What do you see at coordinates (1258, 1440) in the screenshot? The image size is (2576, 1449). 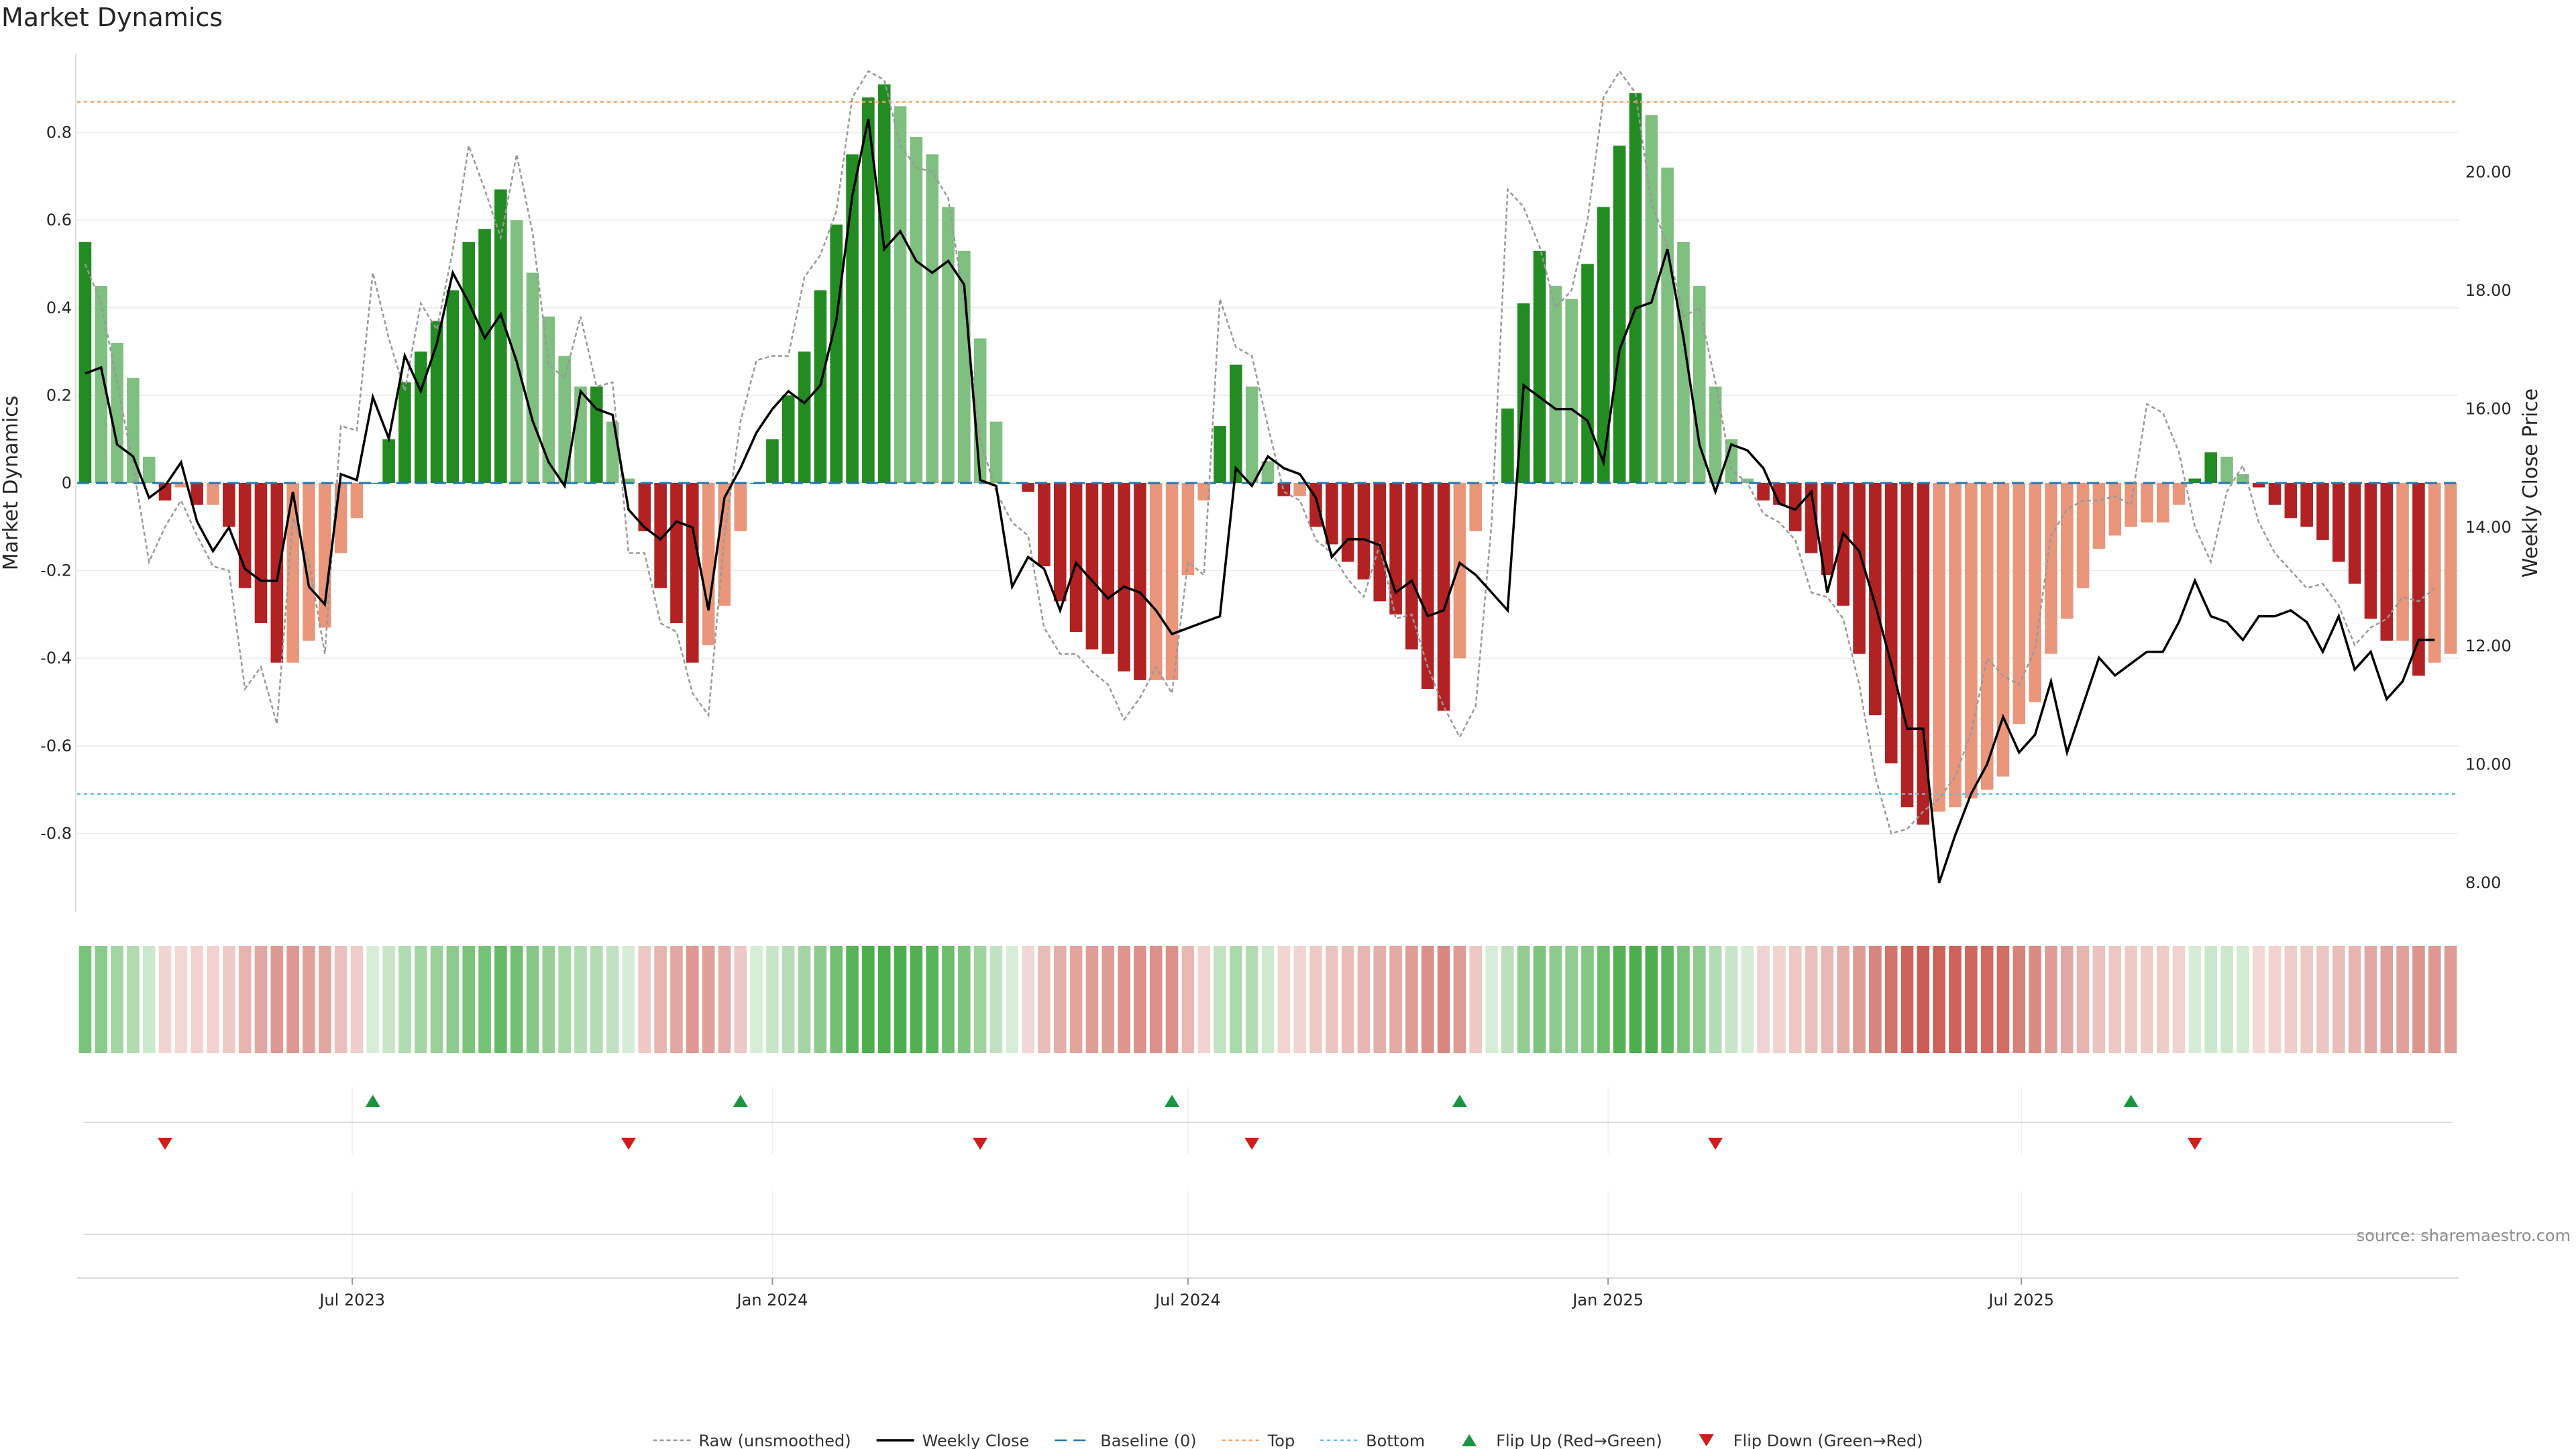 I see `legend-item-top: Top` at bounding box center [1258, 1440].